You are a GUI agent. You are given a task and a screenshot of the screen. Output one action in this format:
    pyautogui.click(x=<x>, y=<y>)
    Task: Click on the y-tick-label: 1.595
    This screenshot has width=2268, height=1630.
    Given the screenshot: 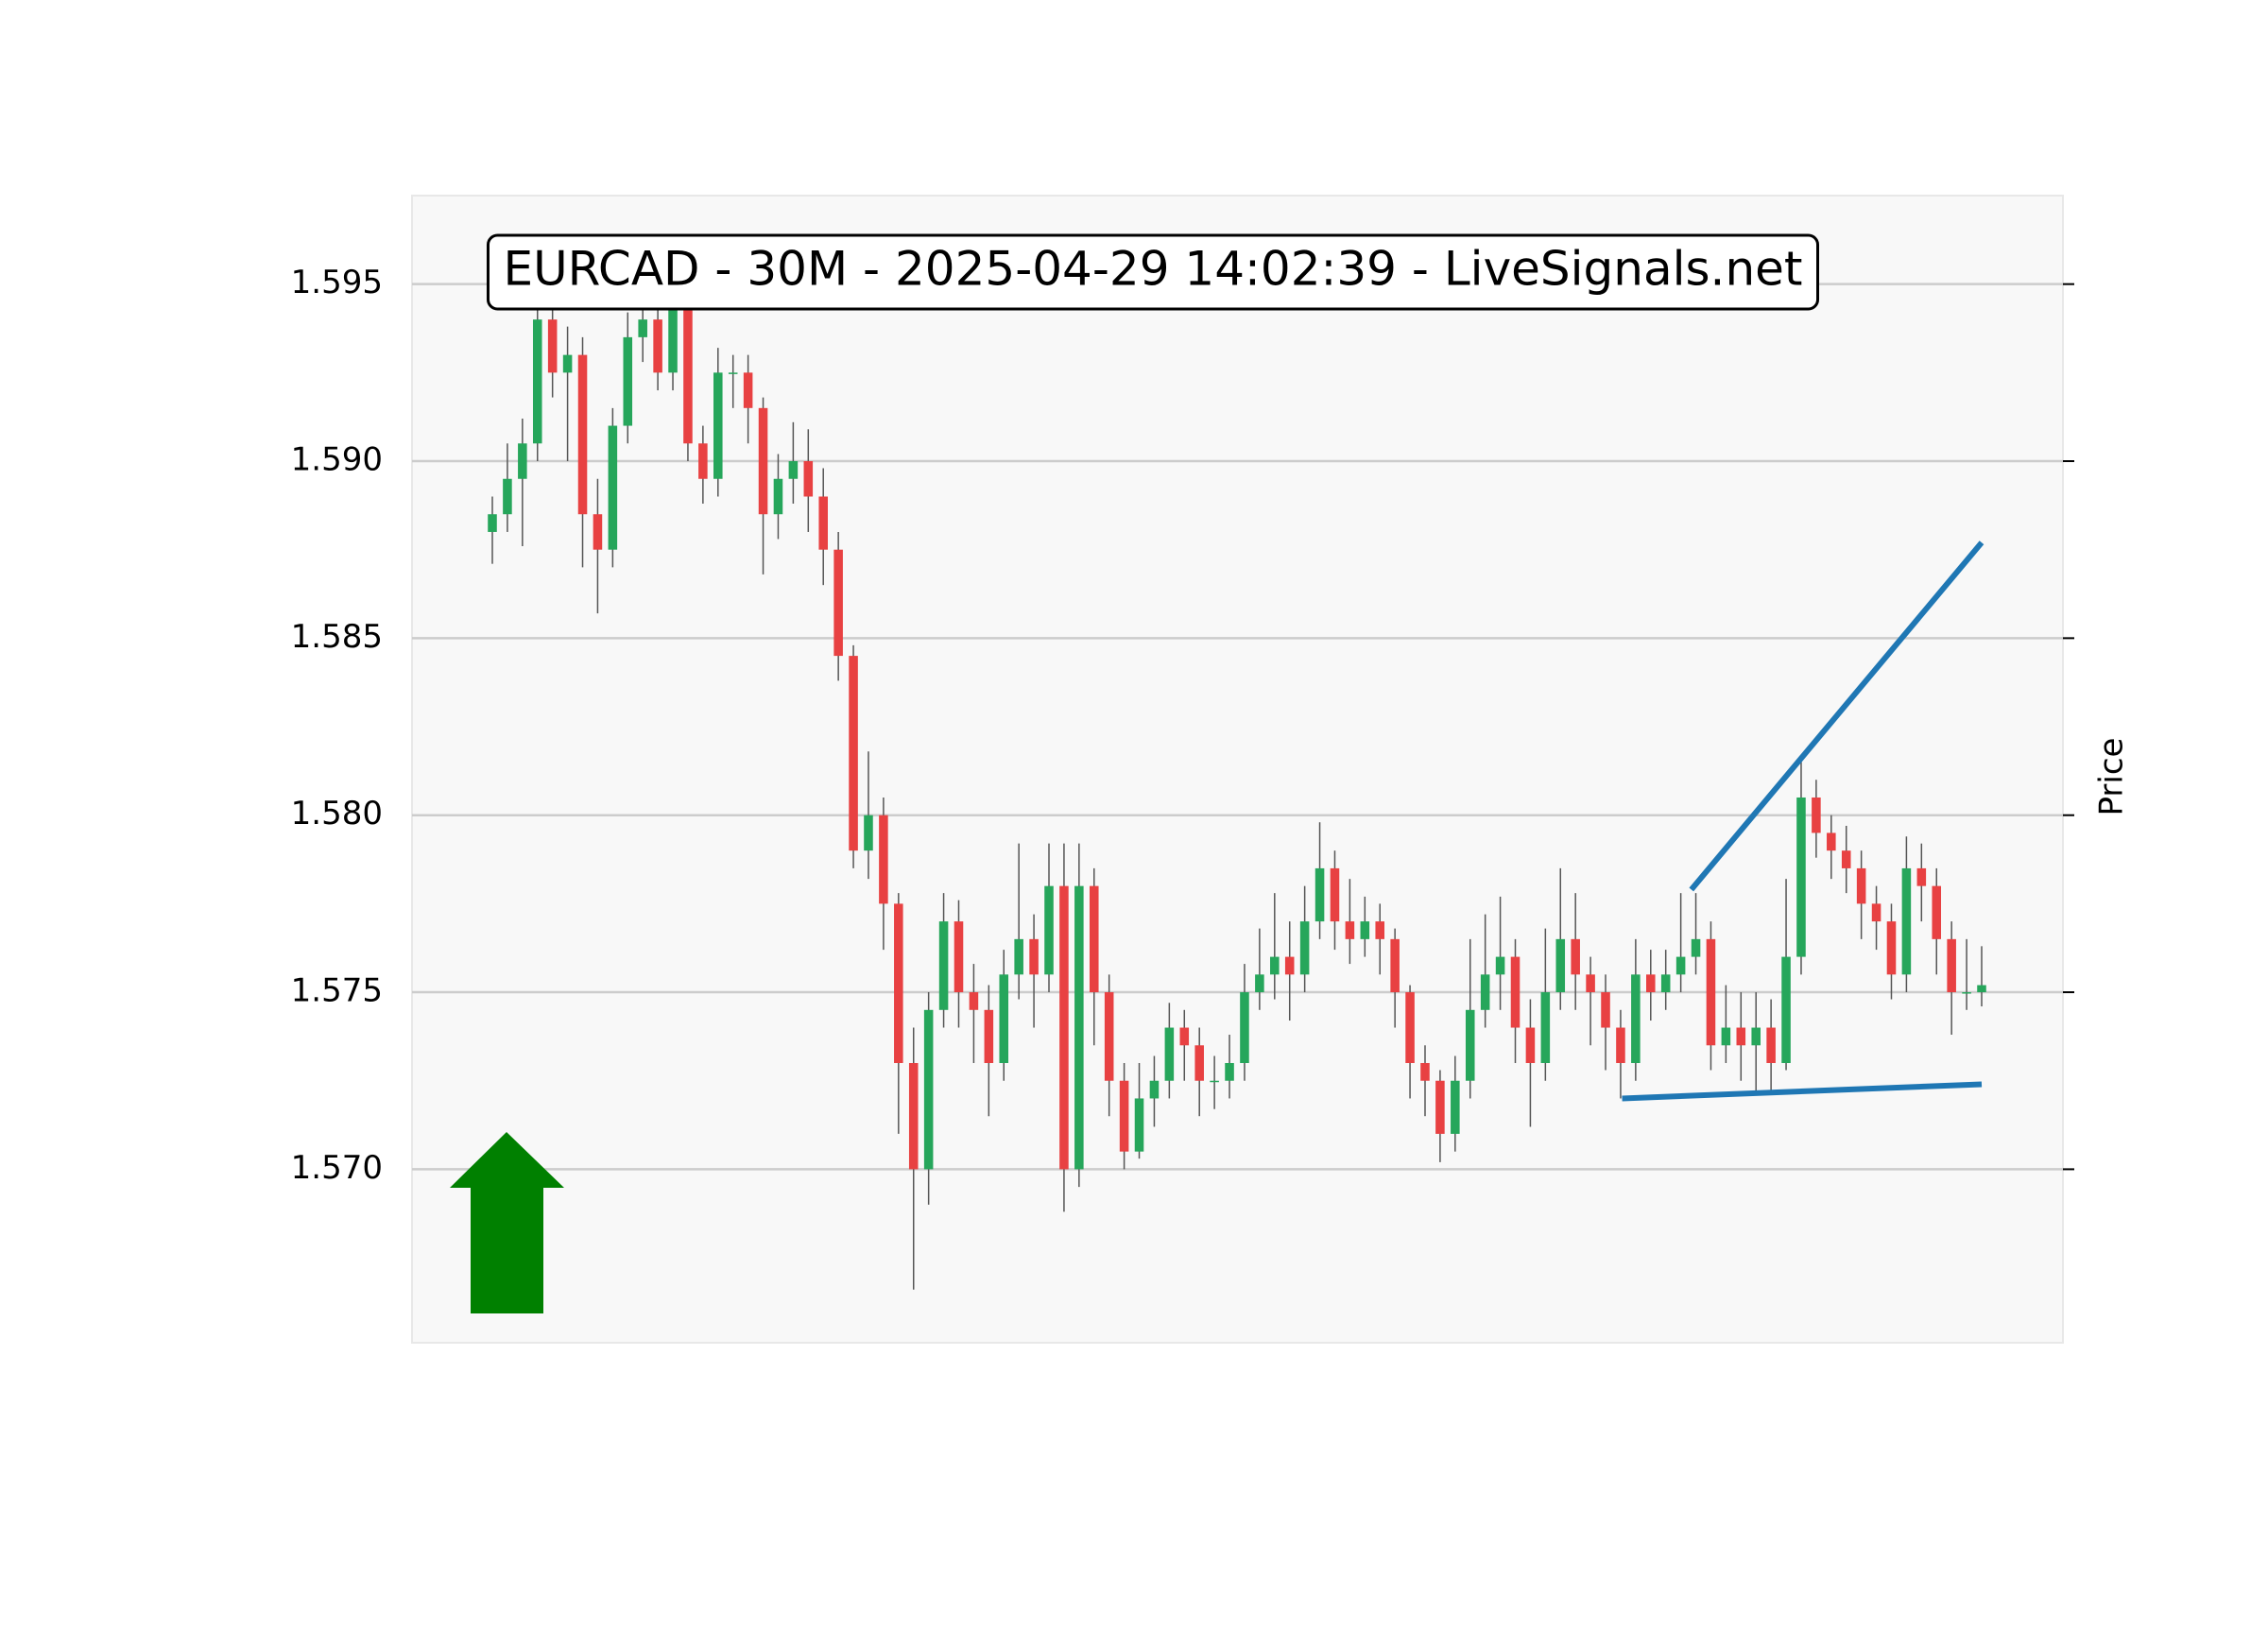 What is the action you would take?
    pyautogui.click(x=337, y=282)
    